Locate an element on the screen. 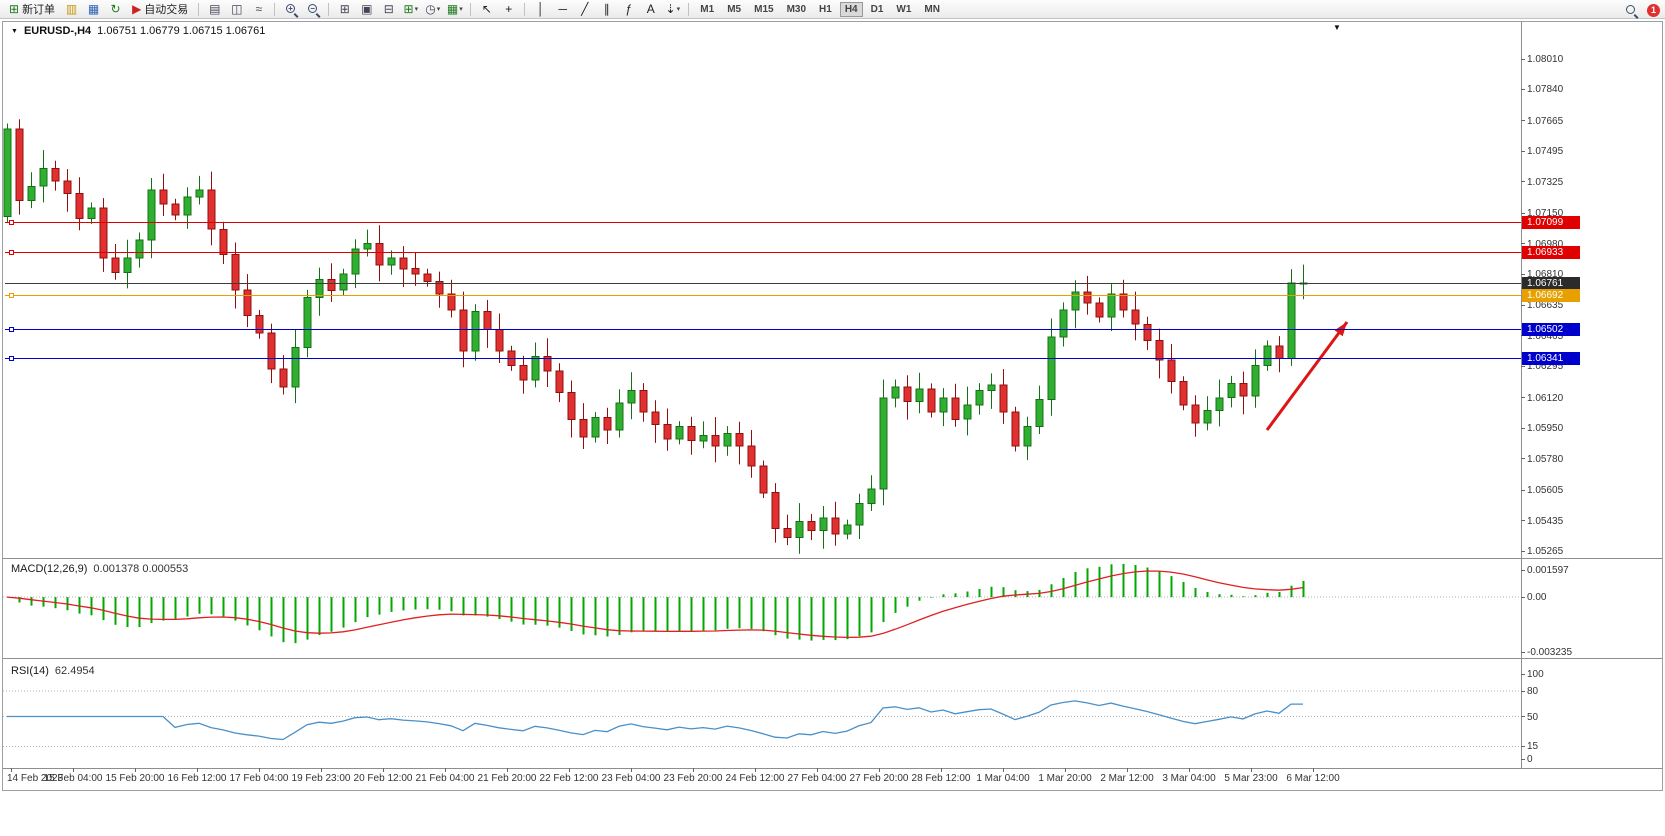 Image resolution: width=1665 pixels, height=836 pixels. chart-shift-marker-icon: ▼ is located at coordinates (1337, 27).